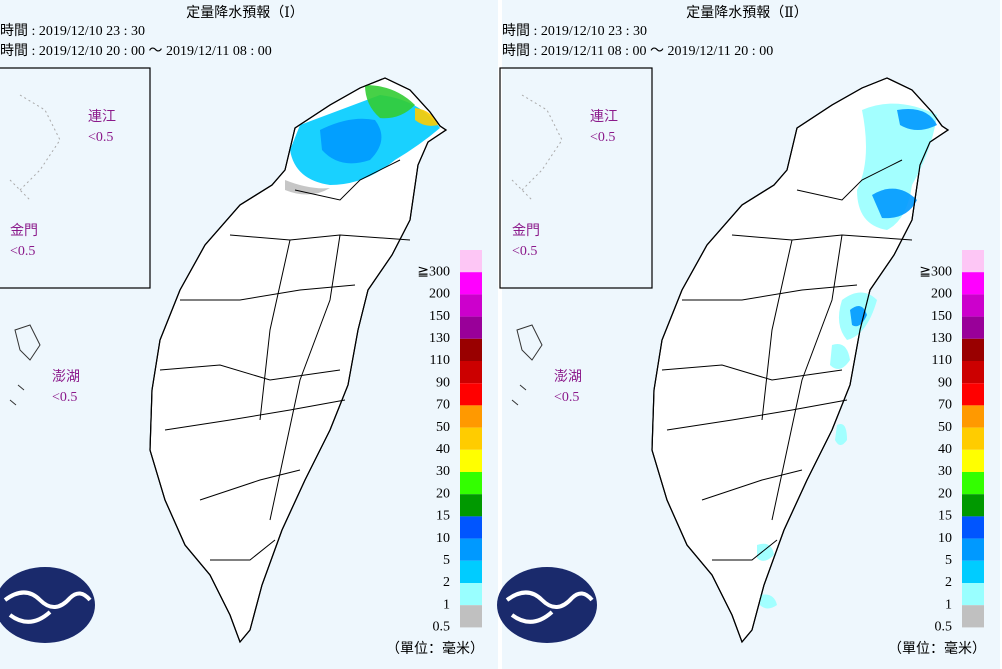 Image resolution: width=1002 pixels, height=669 pixels. I want to click on legend-label: 2, so click(948, 582).